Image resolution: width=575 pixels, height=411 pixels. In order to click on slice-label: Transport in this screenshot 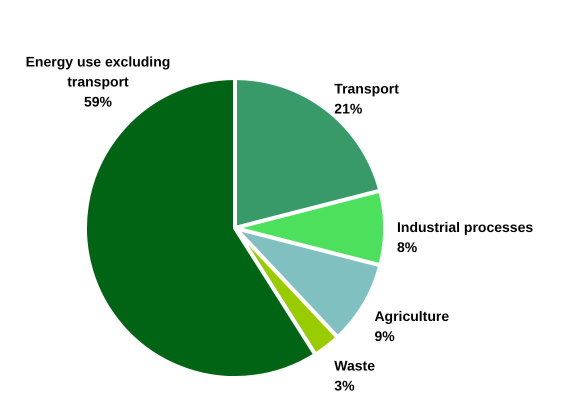, I will do `click(367, 88)`.